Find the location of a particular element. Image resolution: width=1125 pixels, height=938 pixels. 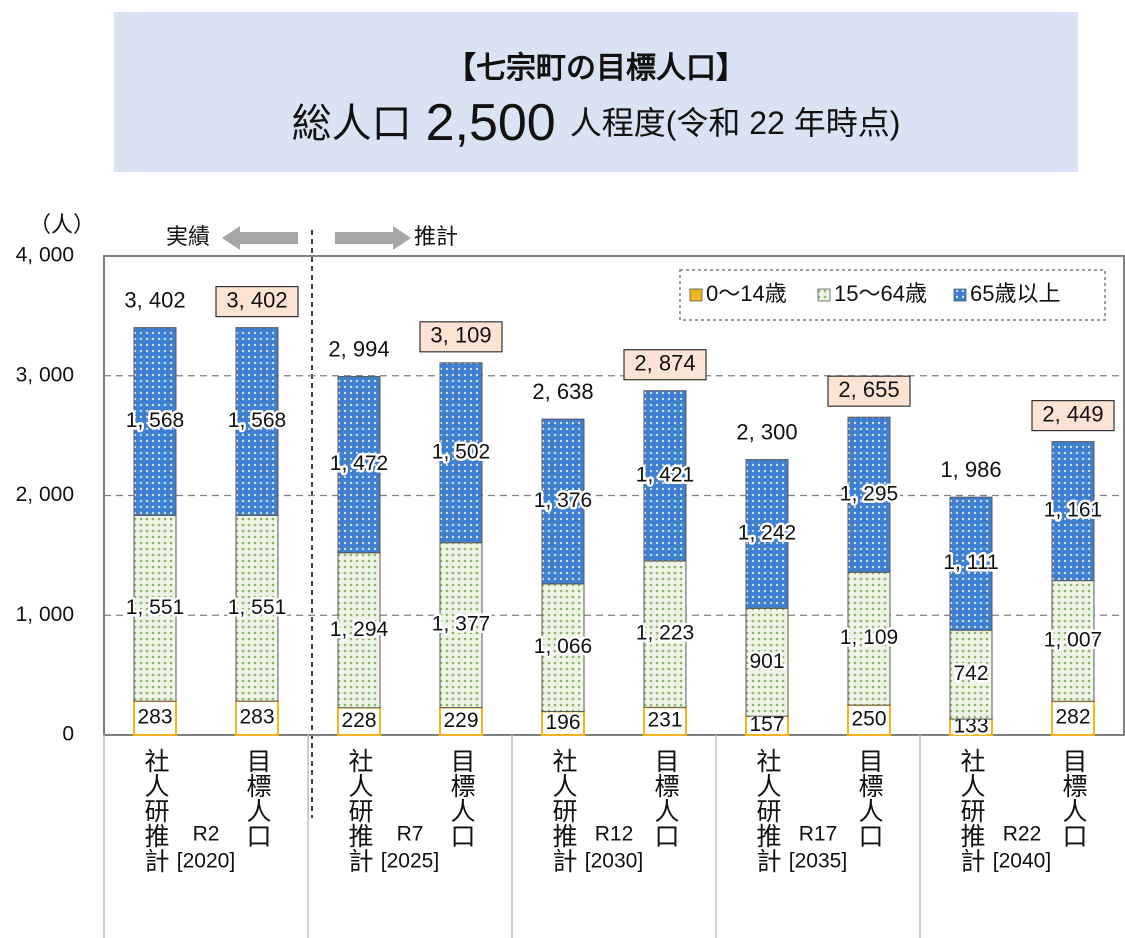

total-label: 2, 874 is located at coordinates (664, 363).